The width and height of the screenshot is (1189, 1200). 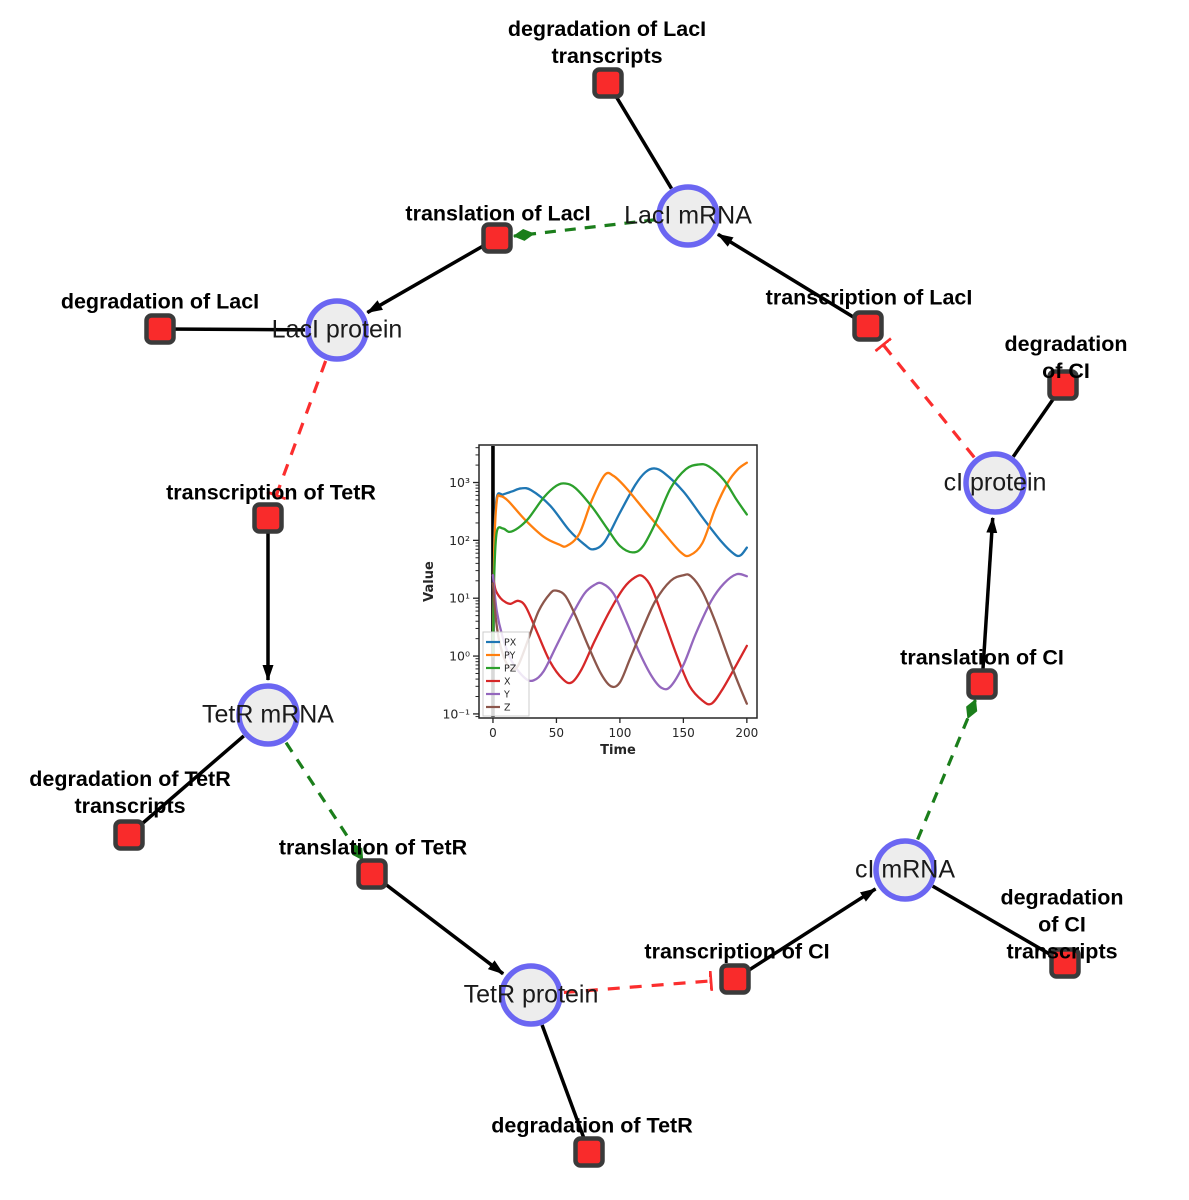 What do you see at coordinates (129, 835) in the screenshot?
I see `reaction-node-degradation-of-tetr-transcripts` at bounding box center [129, 835].